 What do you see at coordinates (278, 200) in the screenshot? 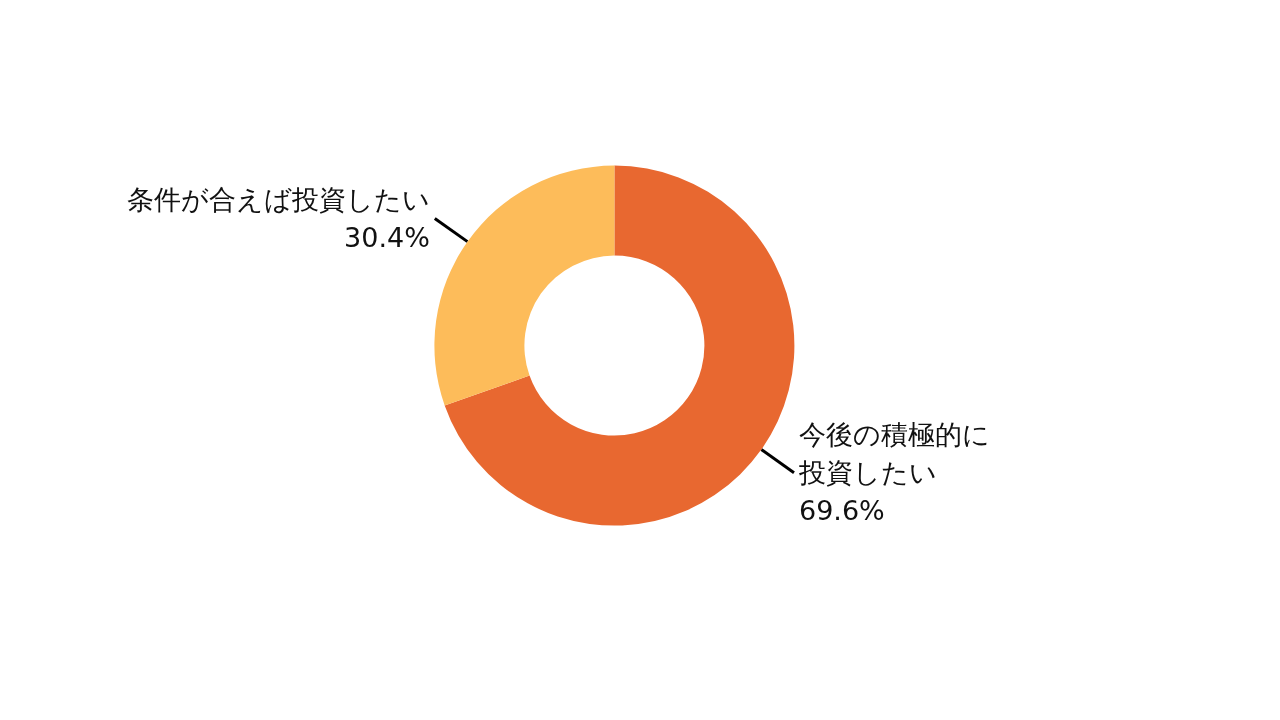
I see `slice-label: 条件が合えば投資したい` at bounding box center [278, 200].